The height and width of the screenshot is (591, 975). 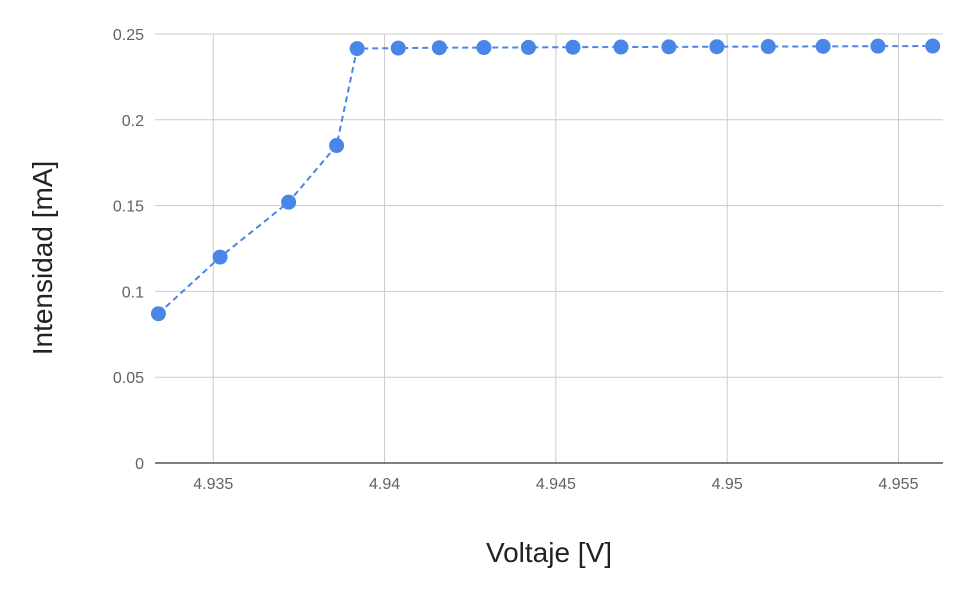 I want to click on x-tick-label: 4.945, so click(x=556, y=484).